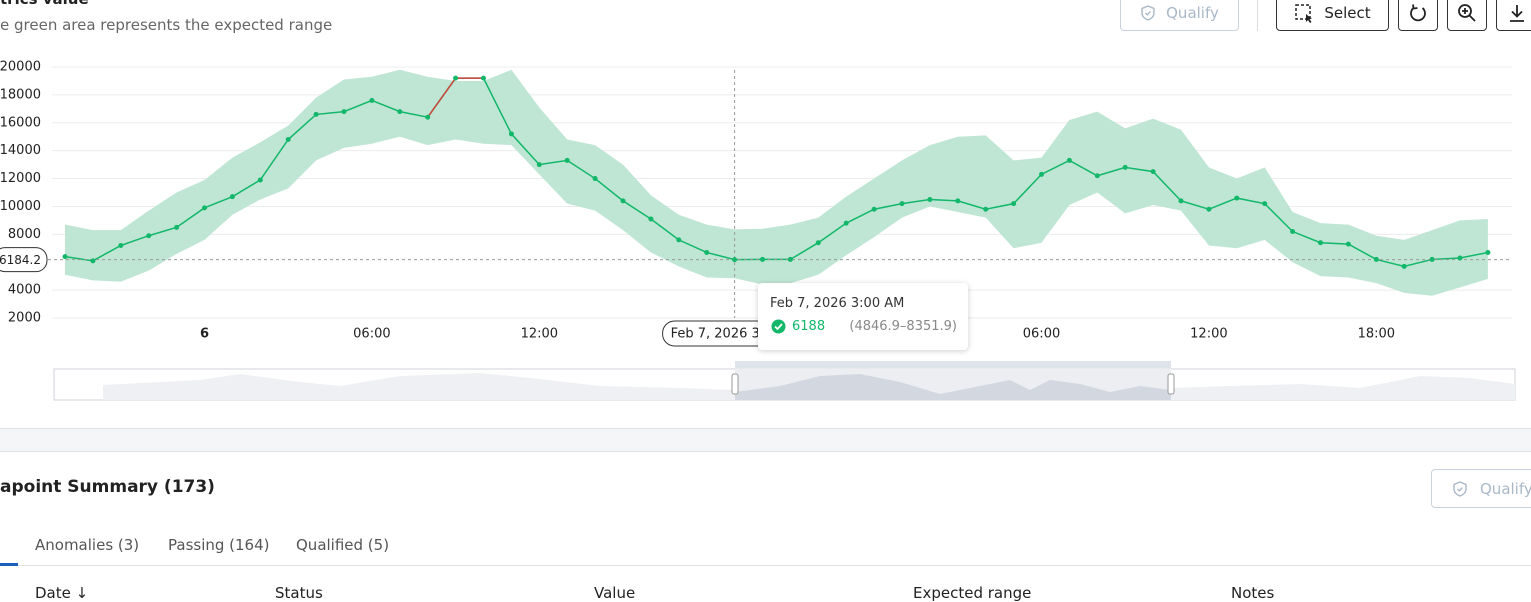 This screenshot has width=1531, height=602. Describe the element at coordinates (24, 234) in the screenshot. I see `y-tick-label: 8000` at that location.